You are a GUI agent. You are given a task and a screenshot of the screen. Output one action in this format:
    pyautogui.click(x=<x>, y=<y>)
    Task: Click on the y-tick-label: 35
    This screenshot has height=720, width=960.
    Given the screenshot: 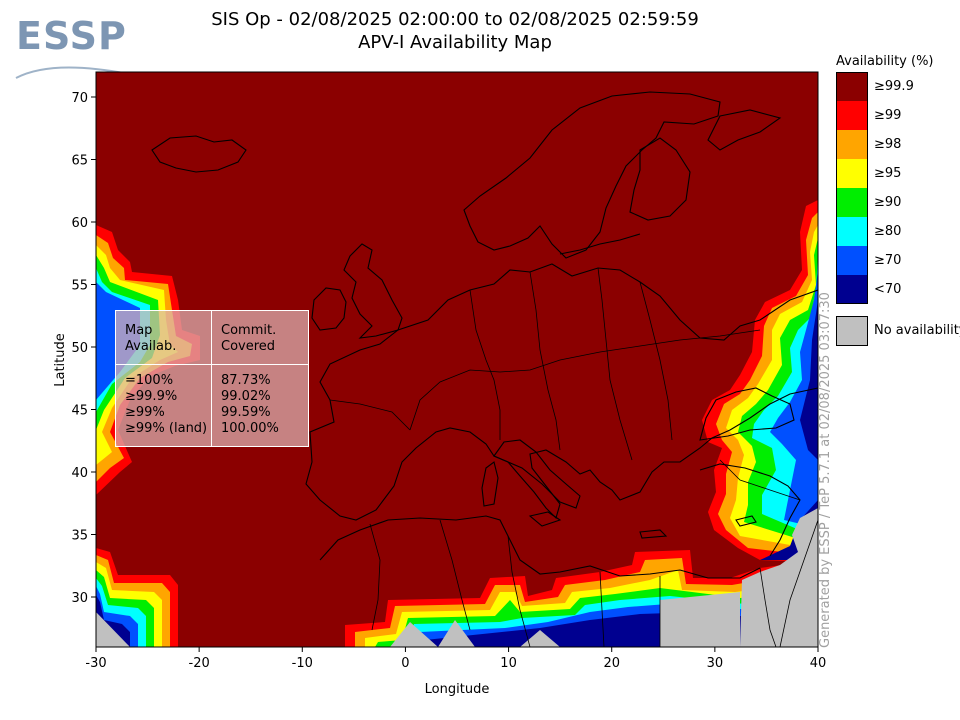 What is the action you would take?
    pyautogui.click(x=79, y=536)
    